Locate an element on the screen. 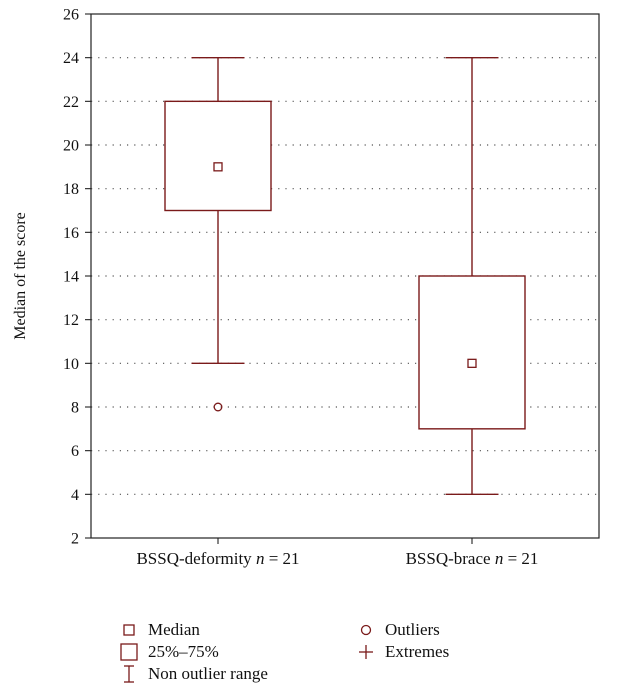 This screenshot has height=684, width=621. y-tick-label: 20 is located at coordinates (71, 146).